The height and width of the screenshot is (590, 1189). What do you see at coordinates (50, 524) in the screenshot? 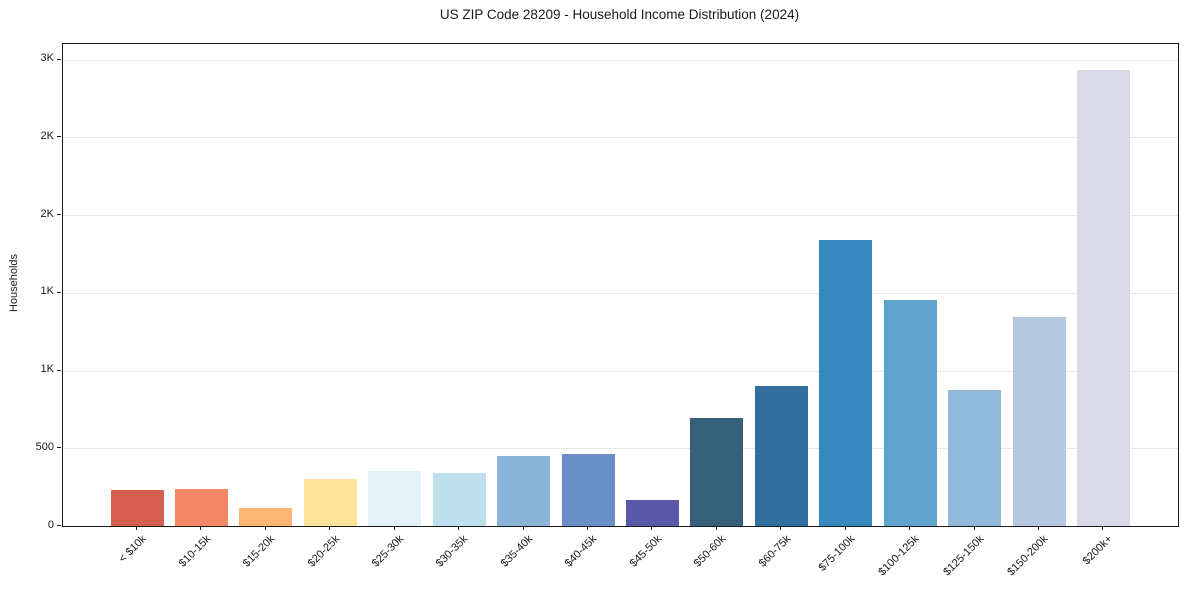
I see `y-tick-label: 0` at bounding box center [50, 524].